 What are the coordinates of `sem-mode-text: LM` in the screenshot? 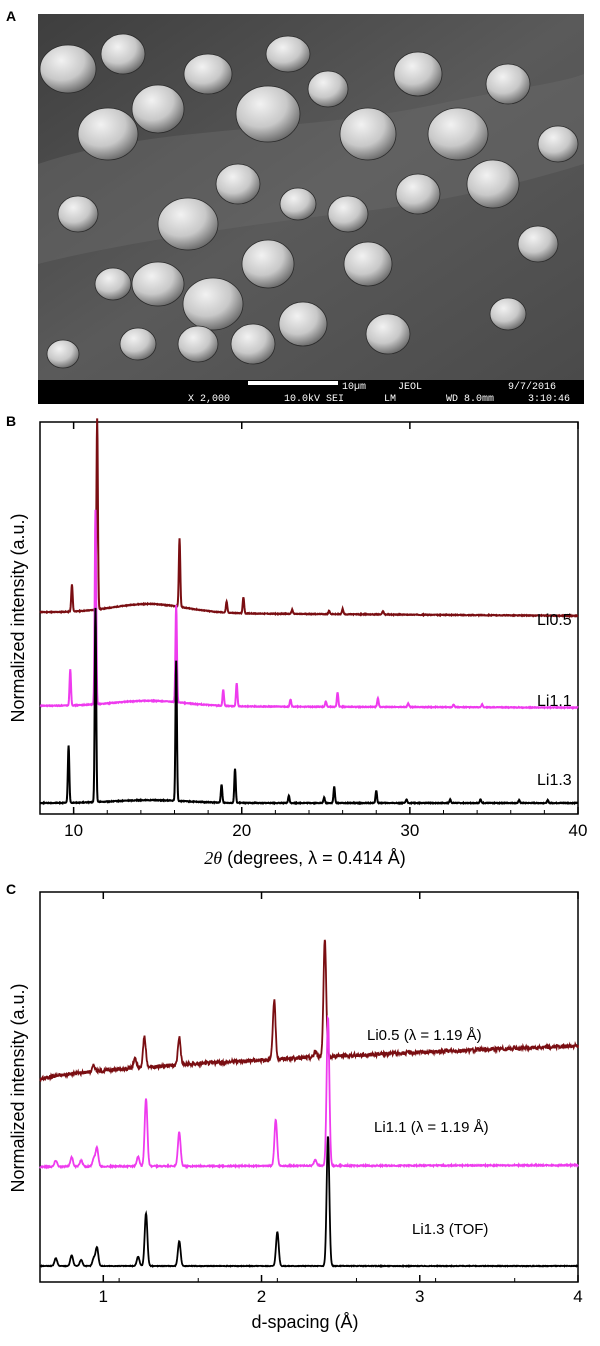 It's located at (390, 399).